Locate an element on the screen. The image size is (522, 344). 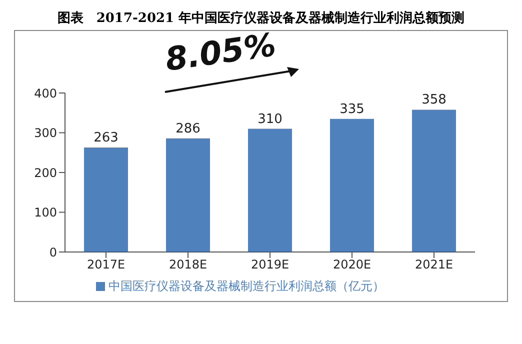
x-tick-label: 2021E is located at coordinates (434, 265).